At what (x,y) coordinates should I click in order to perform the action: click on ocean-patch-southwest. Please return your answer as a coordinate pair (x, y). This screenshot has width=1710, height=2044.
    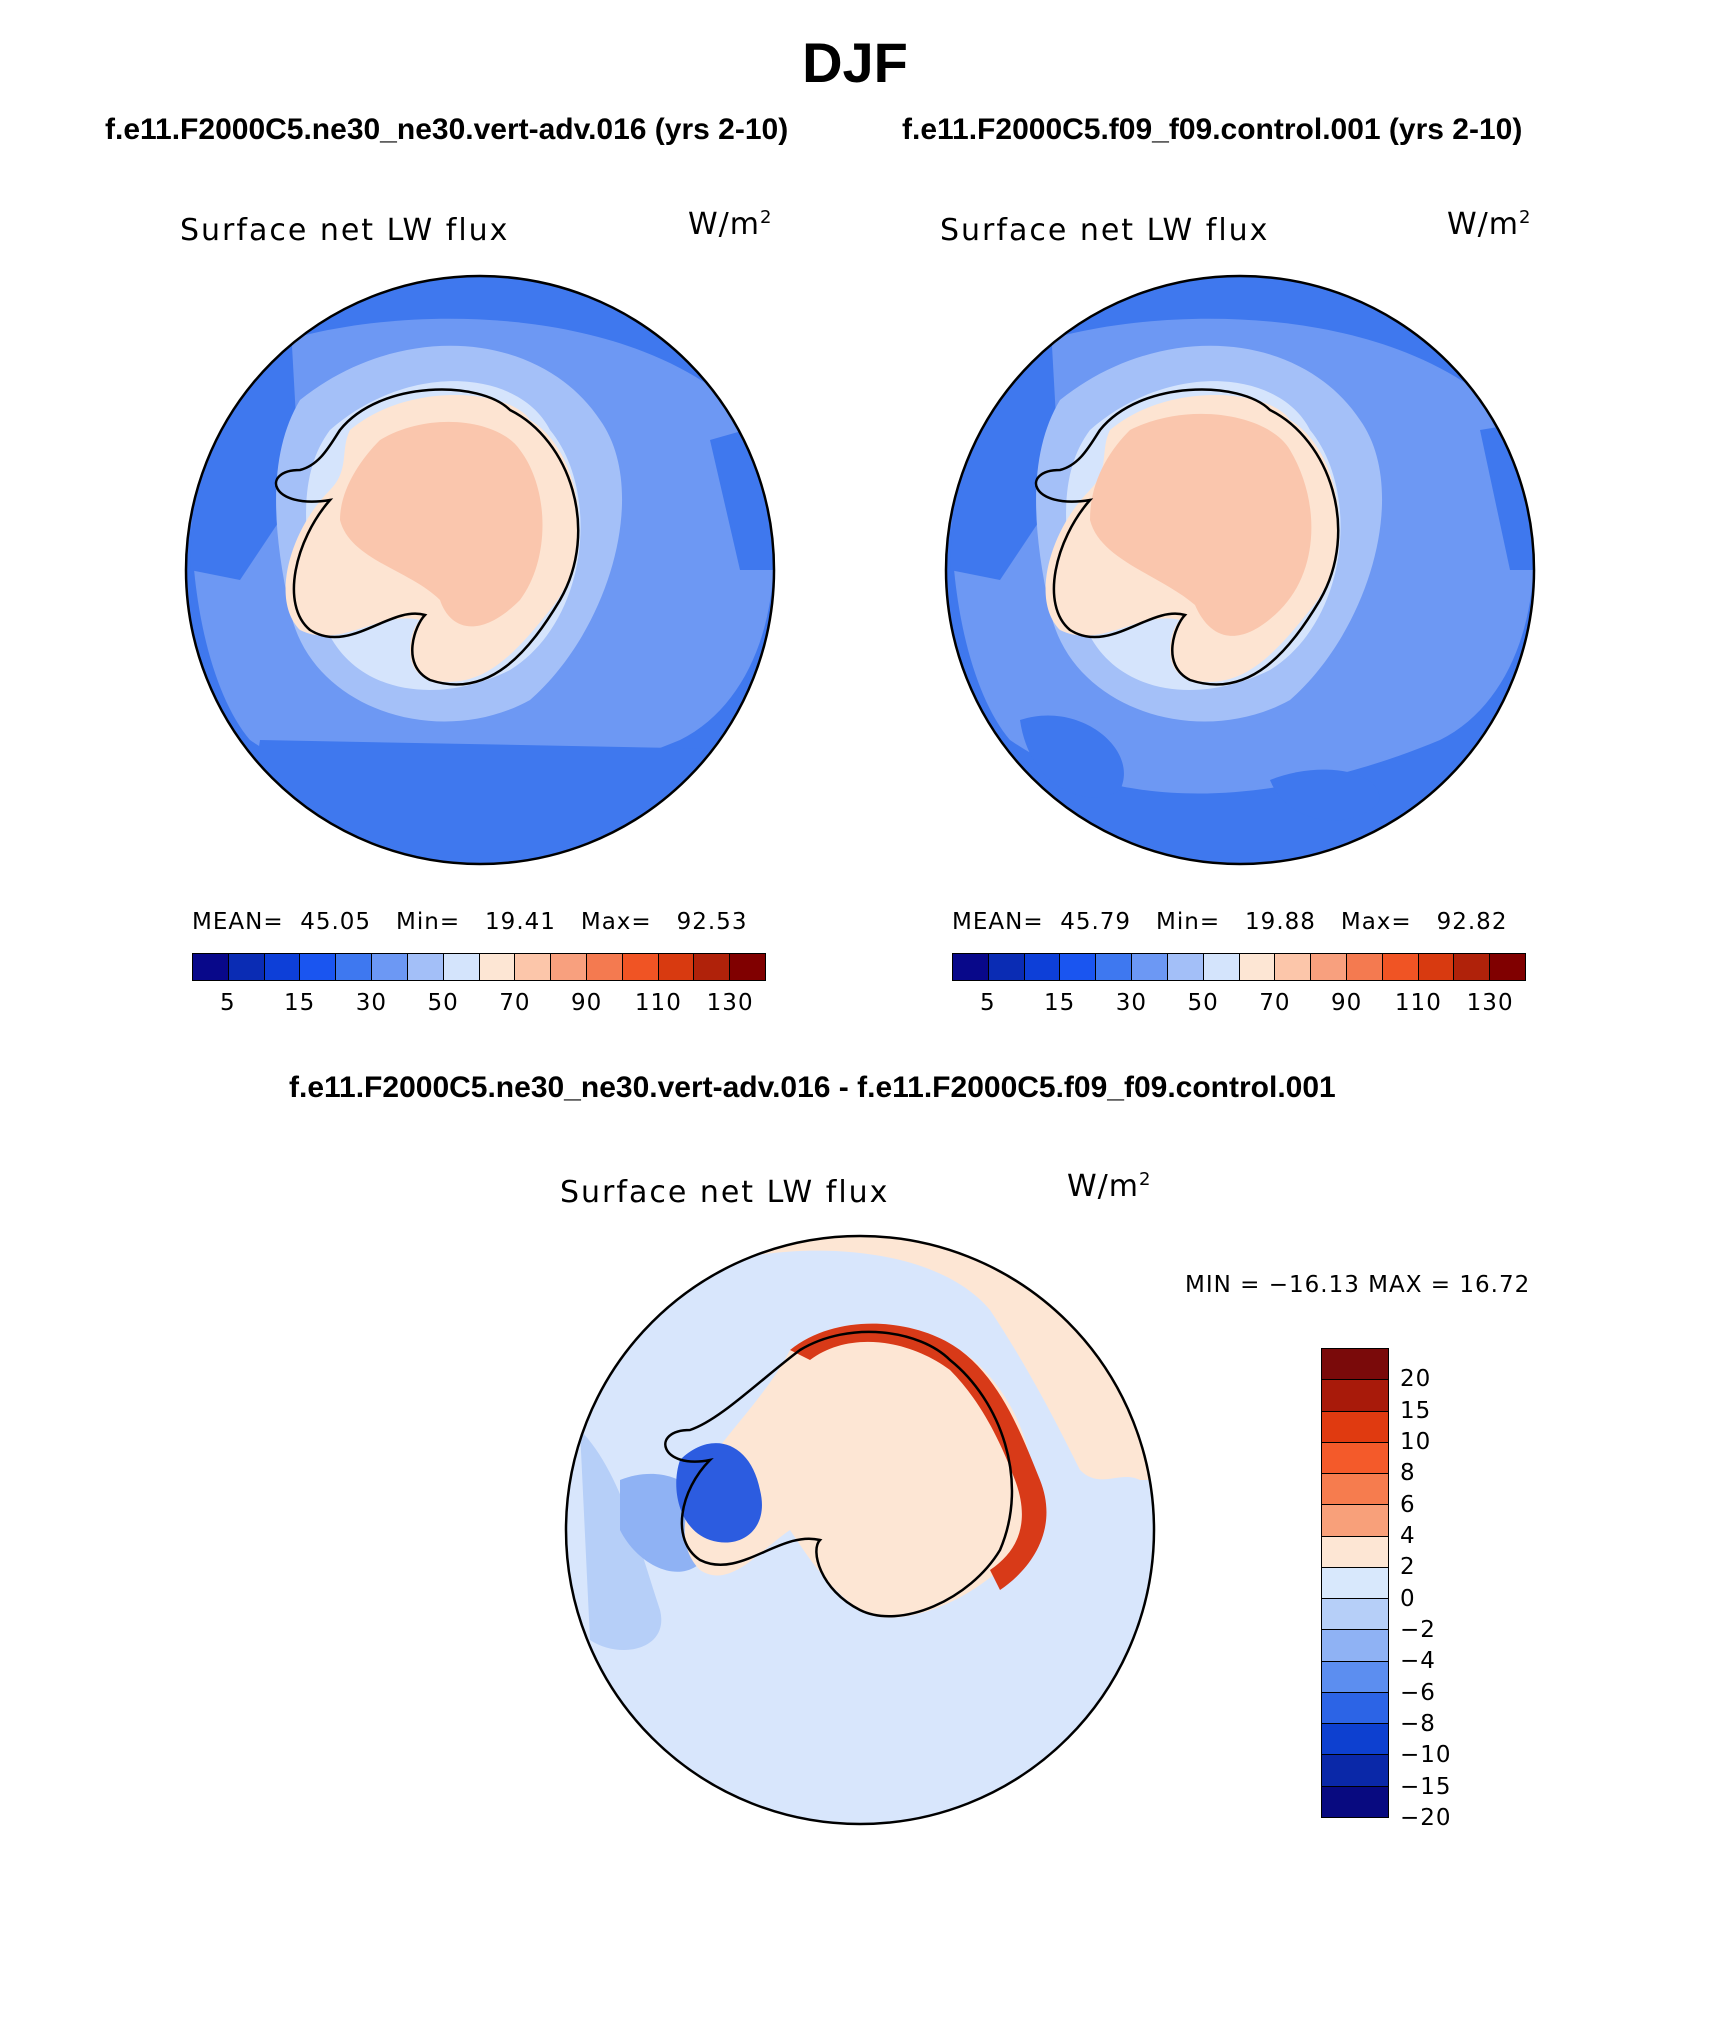
    Looking at the image, I should click on (1072, 756).